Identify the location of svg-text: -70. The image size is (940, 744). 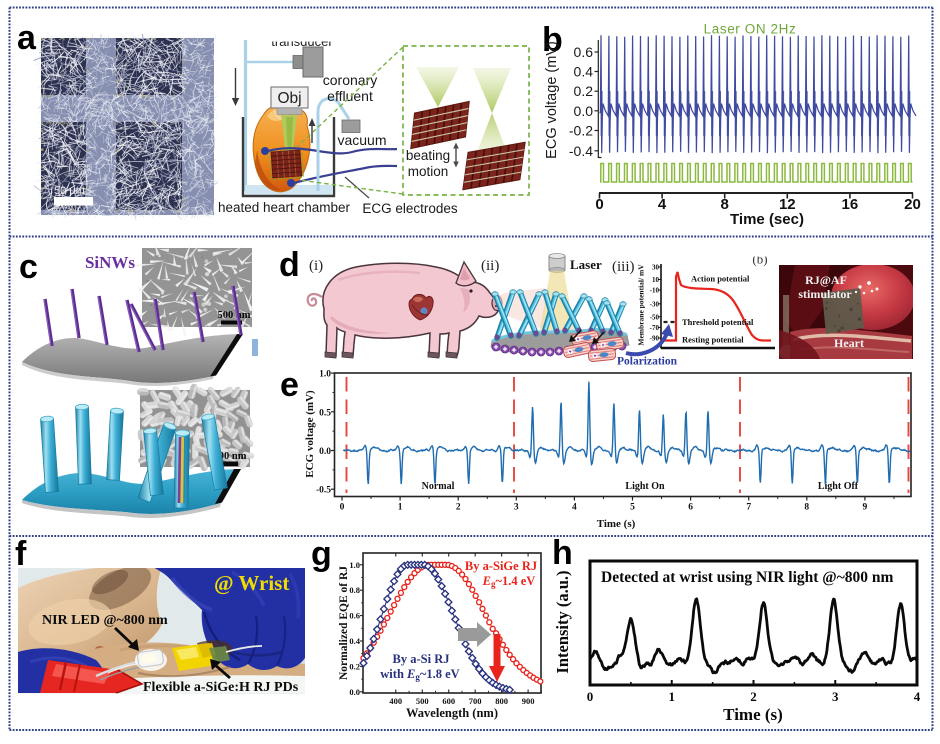
(655, 328).